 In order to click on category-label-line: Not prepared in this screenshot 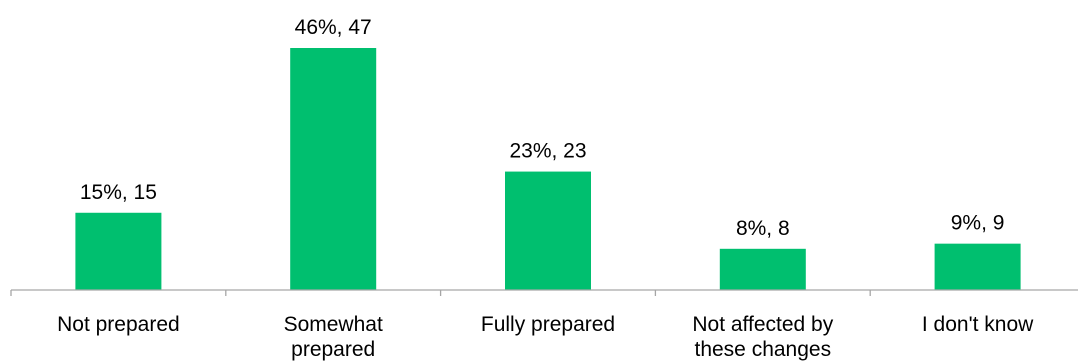, I will do `click(118, 324)`.